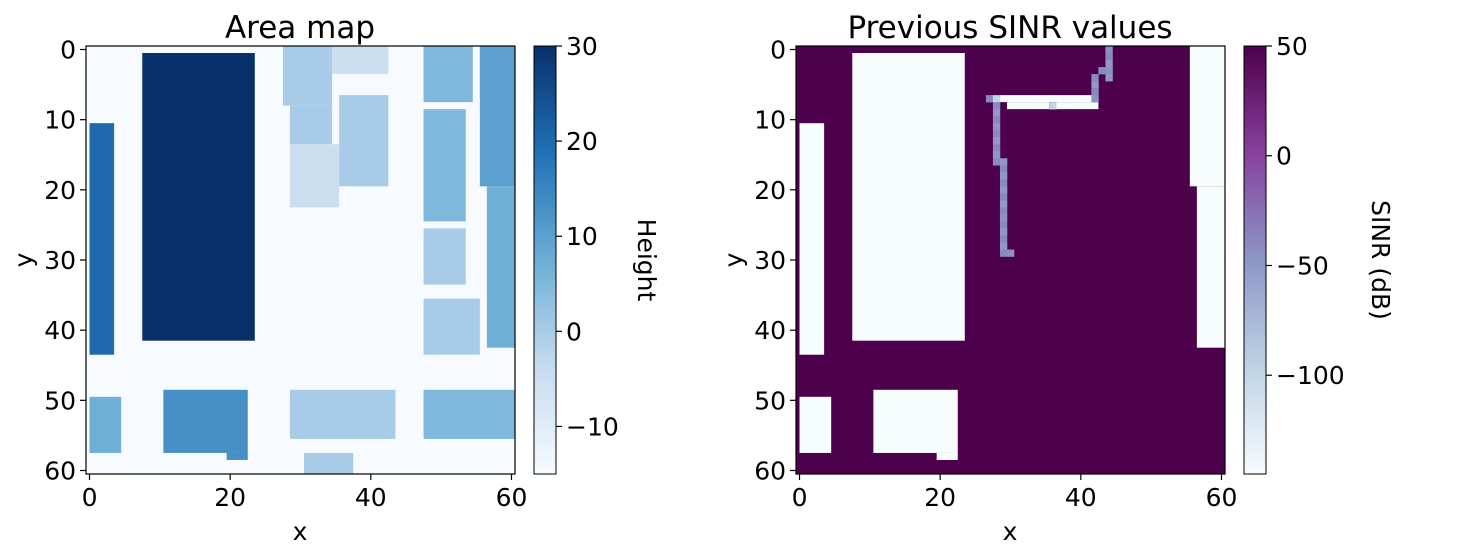  I want to click on area-map-title: Area map, so click(300, 28).